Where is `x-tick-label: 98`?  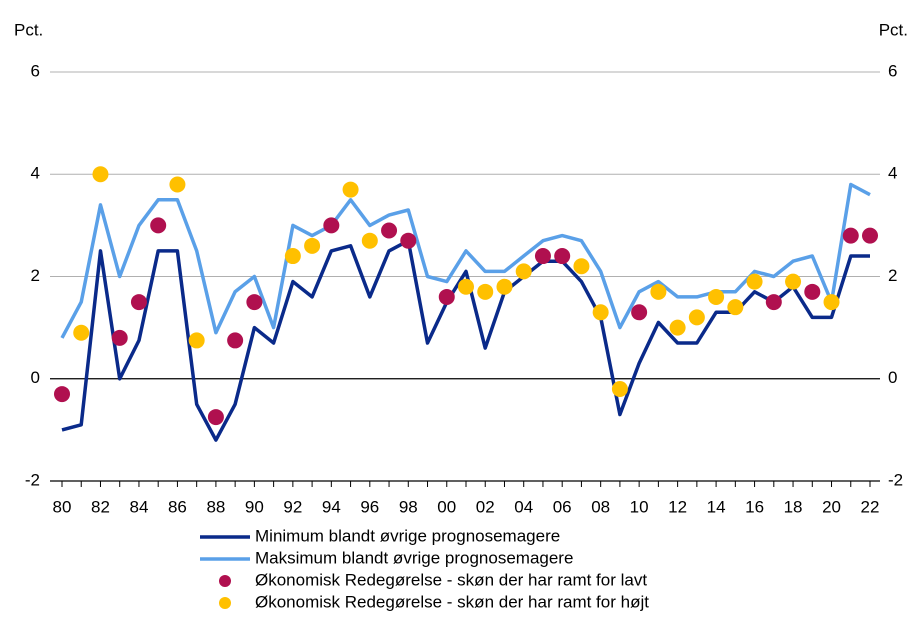 x-tick-label: 98 is located at coordinates (408, 506).